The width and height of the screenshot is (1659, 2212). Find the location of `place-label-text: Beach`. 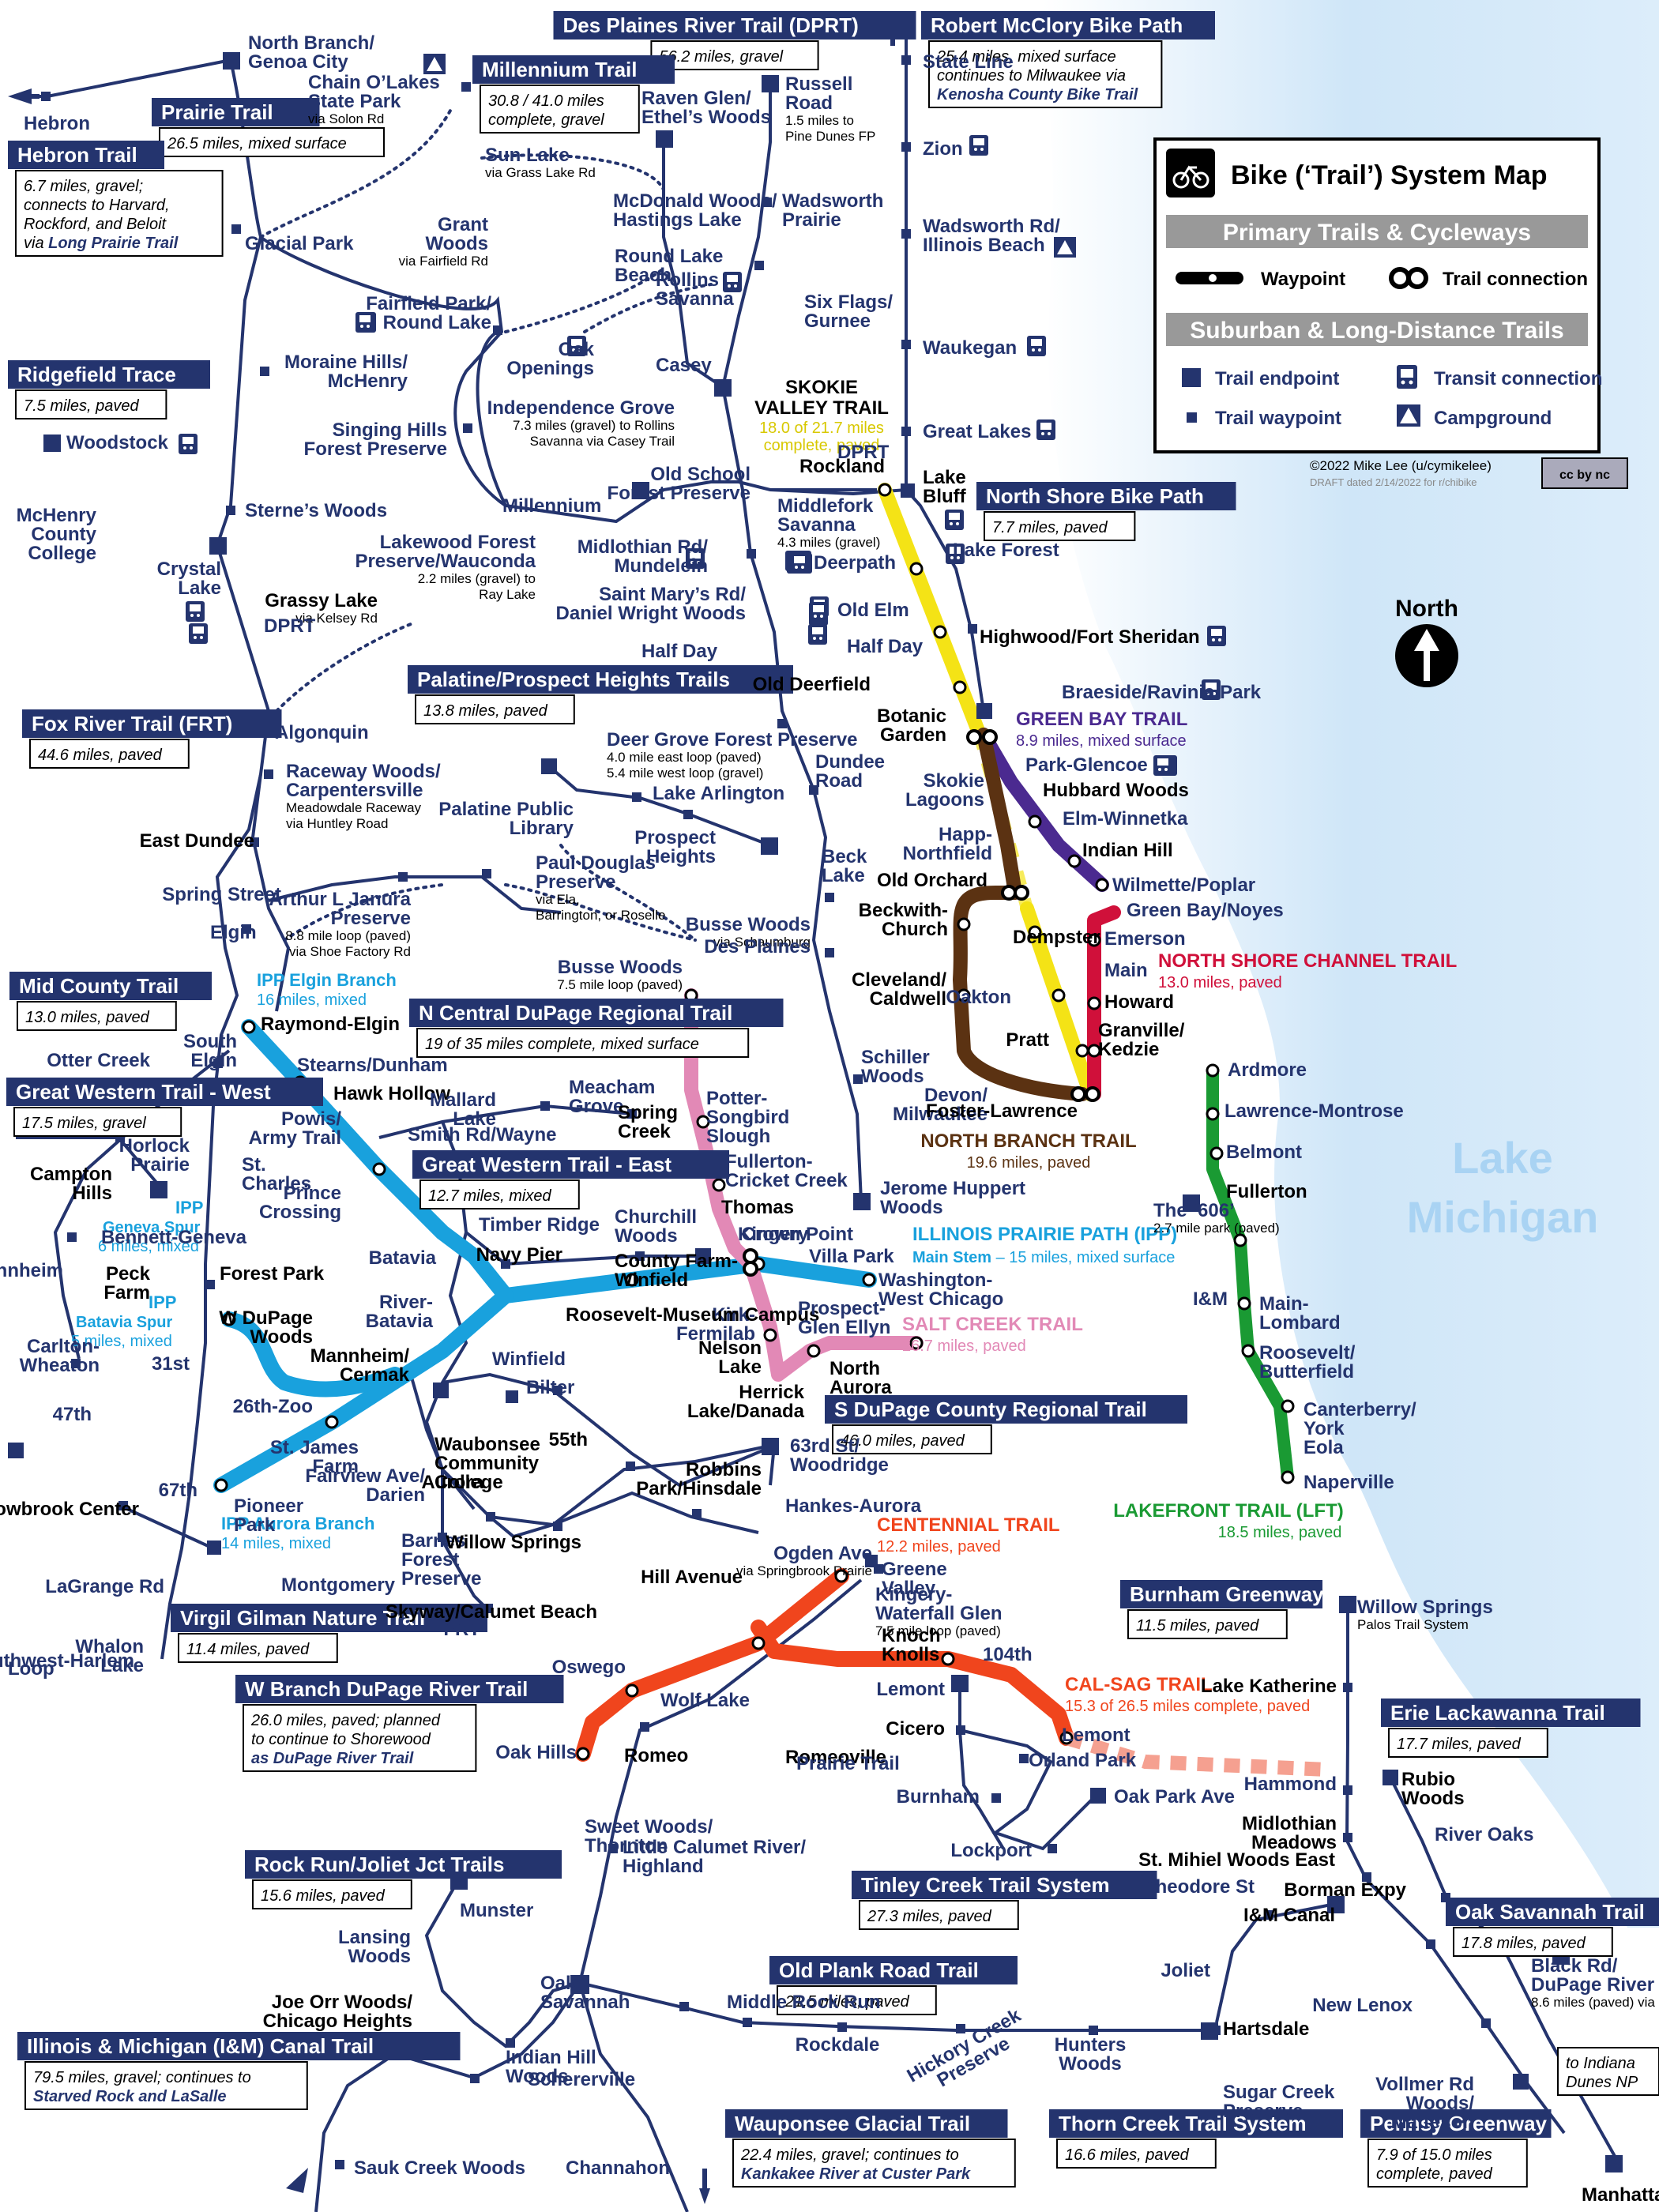

place-label-text: Beach is located at coordinates (643, 276).